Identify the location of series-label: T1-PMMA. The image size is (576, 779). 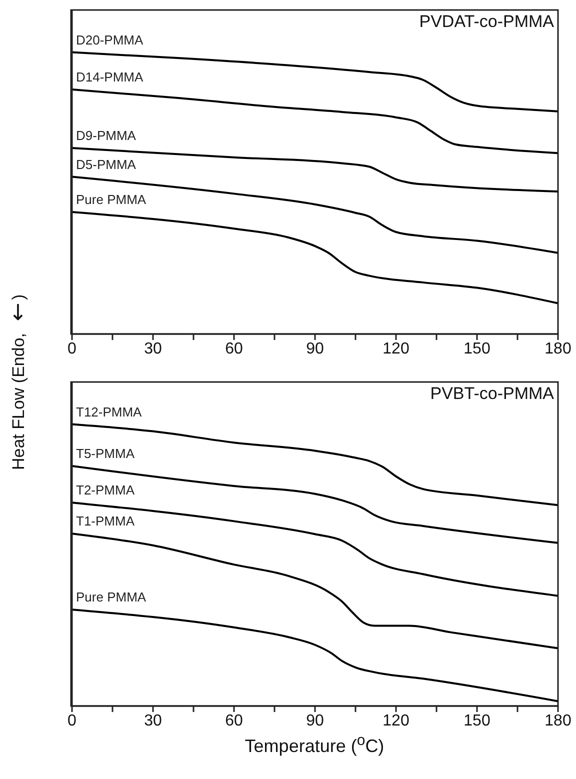
(105, 521).